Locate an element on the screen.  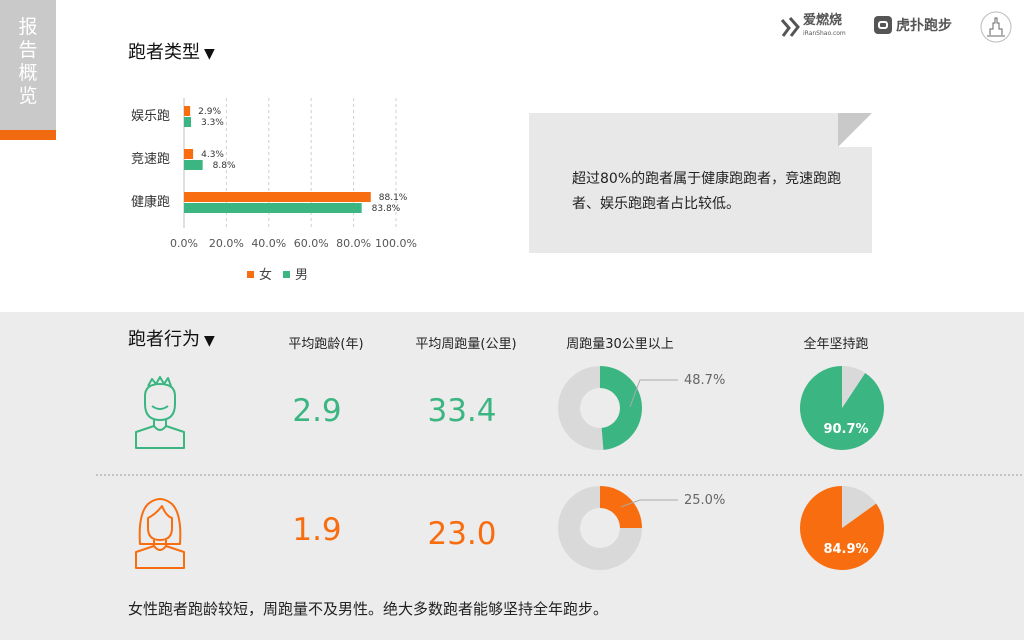
sidebar-accent-bar is located at coordinates (28, 135).